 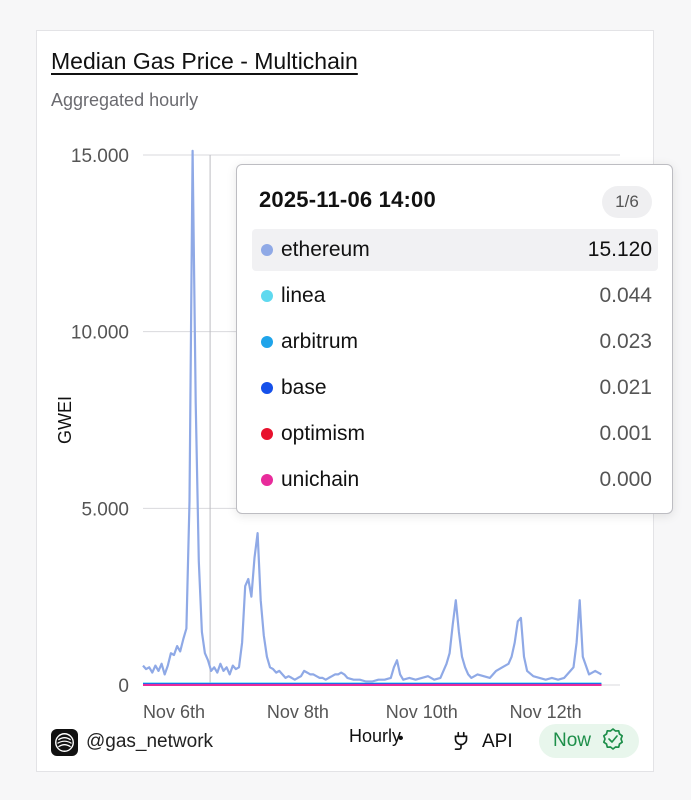 What do you see at coordinates (455, 250) in the screenshot?
I see `tooltip-row-ethereum: ethereum 15.120` at bounding box center [455, 250].